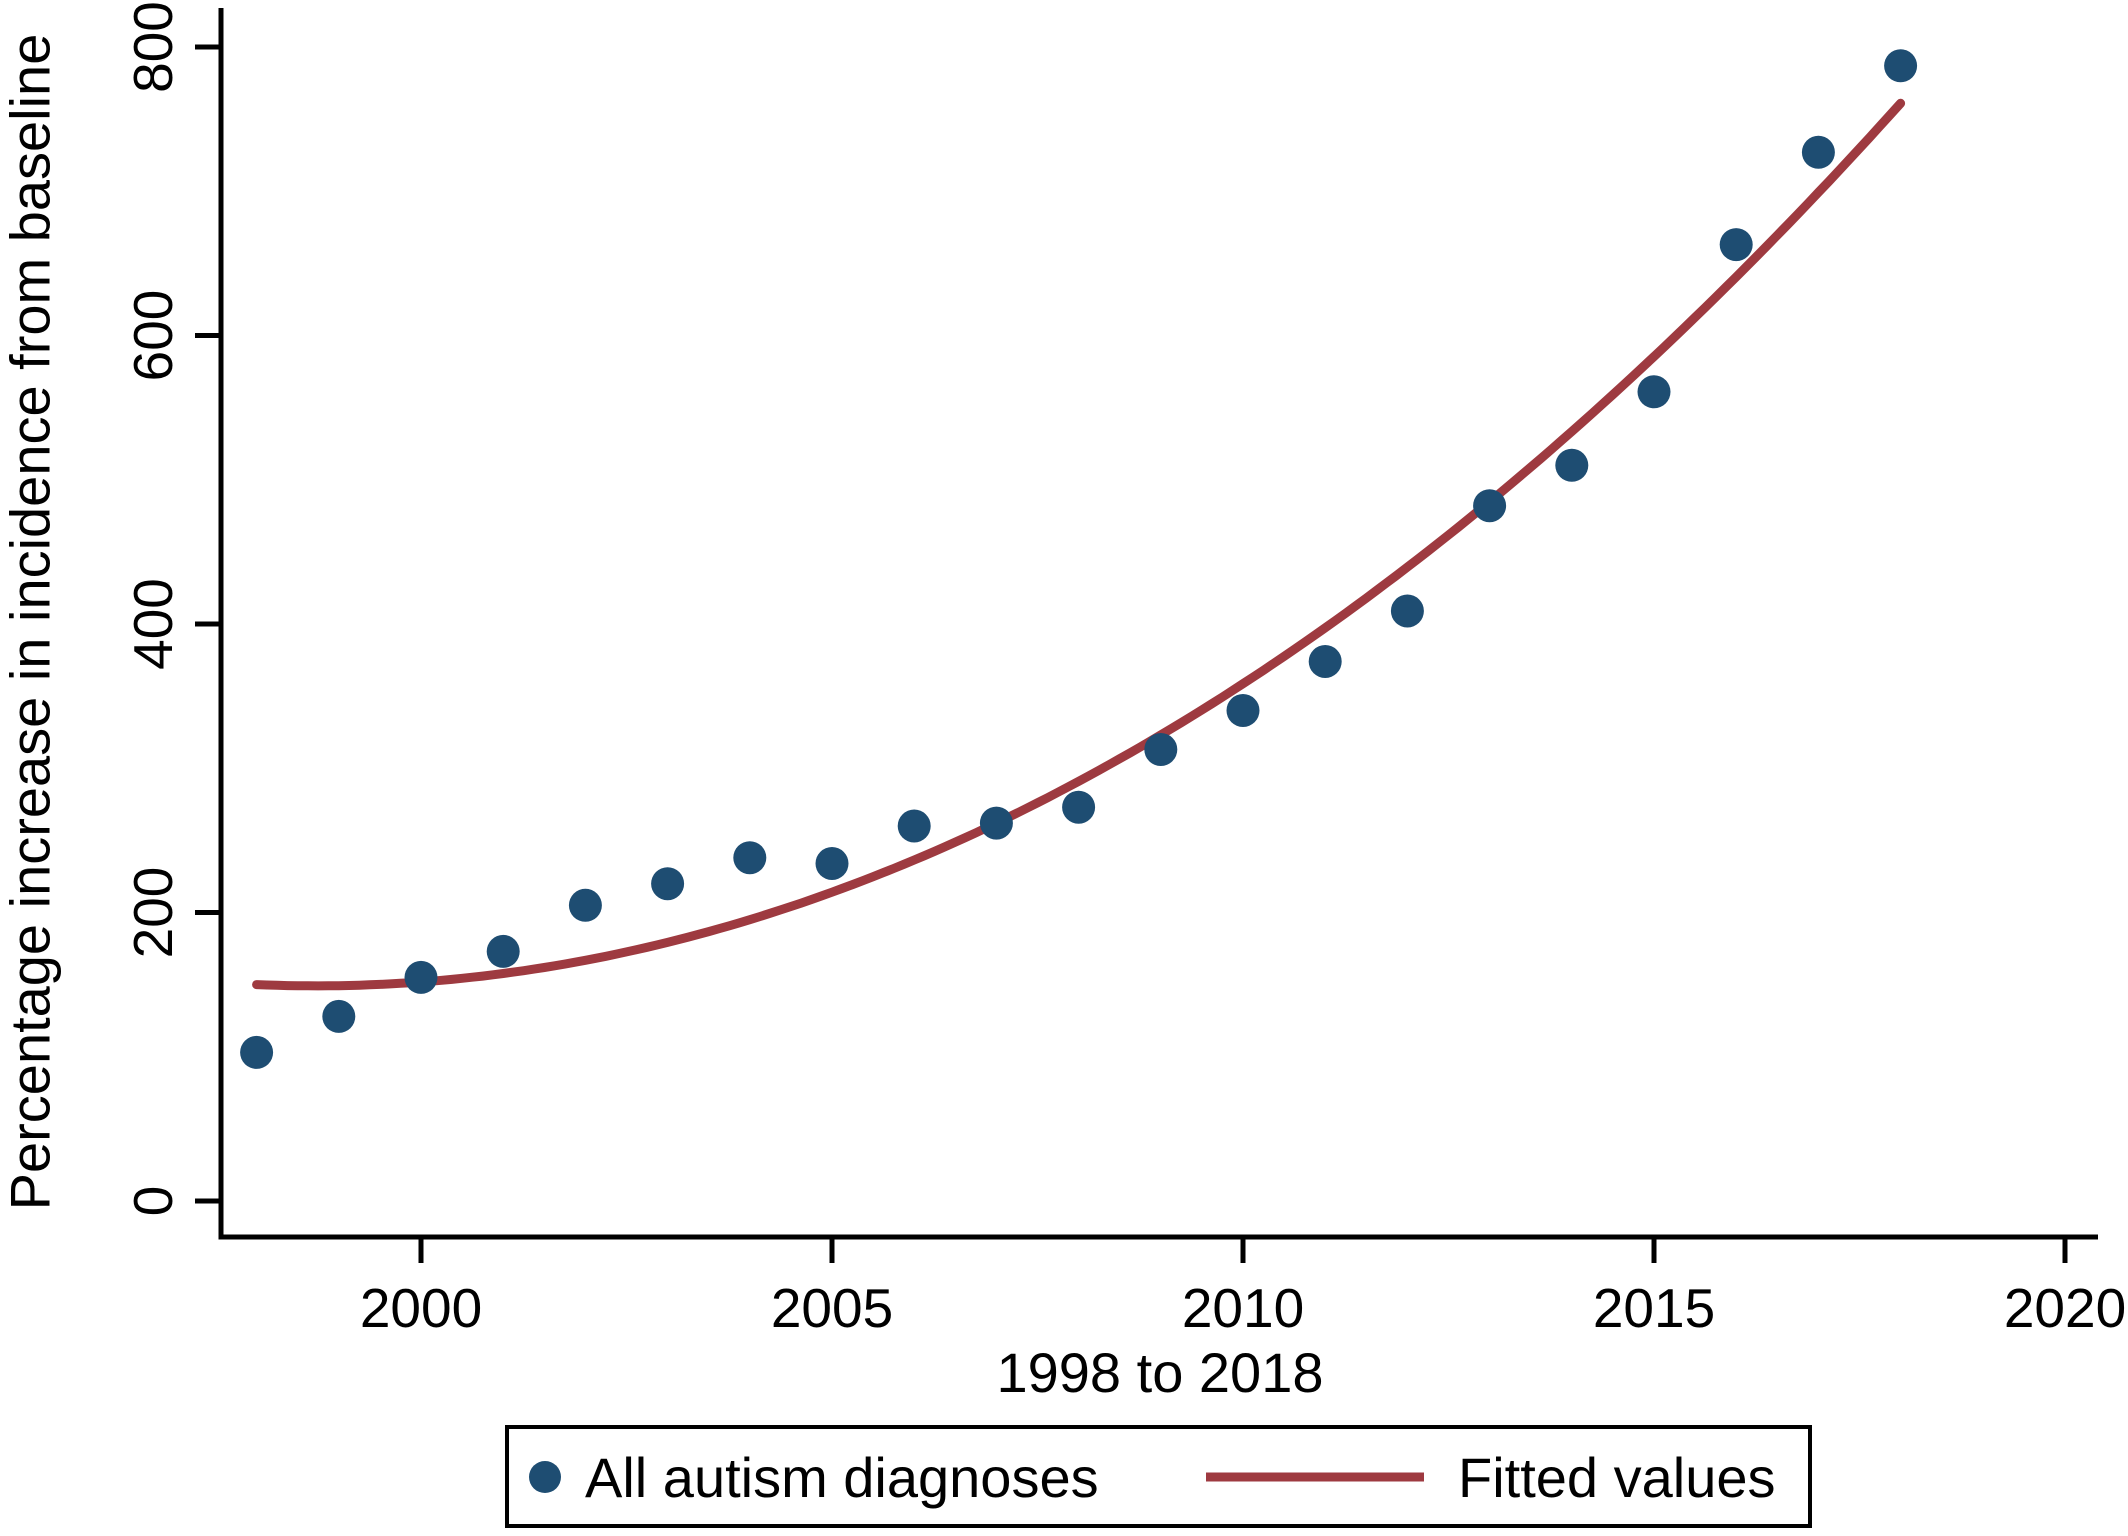  I want to click on legend-label-fitted: Fitted values, so click(1617, 1477).